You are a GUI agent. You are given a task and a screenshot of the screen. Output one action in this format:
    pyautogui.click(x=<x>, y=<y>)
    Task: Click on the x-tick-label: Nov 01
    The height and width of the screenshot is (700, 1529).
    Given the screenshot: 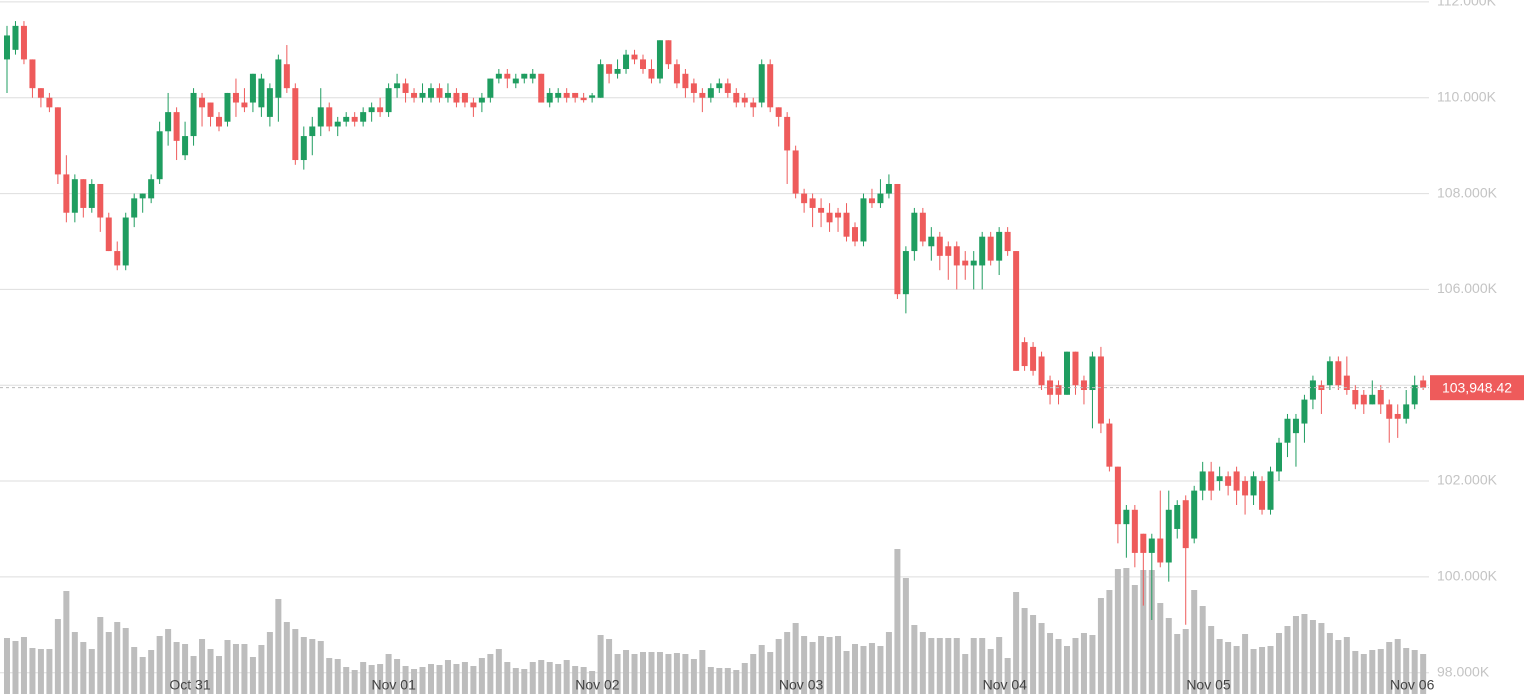 What is the action you would take?
    pyautogui.click(x=394, y=685)
    